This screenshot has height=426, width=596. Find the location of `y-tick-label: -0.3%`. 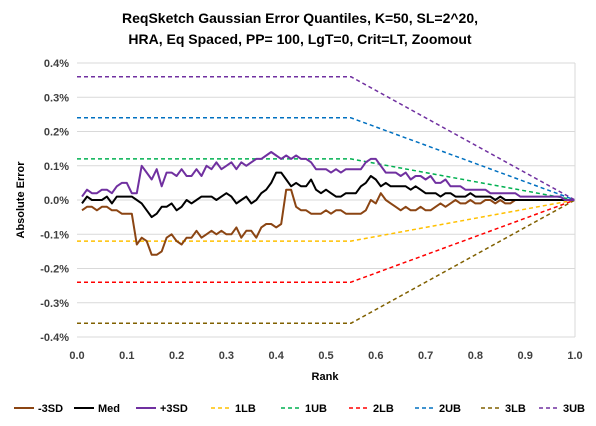

y-tick-label: -0.3% is located at coordinates (54, 304).